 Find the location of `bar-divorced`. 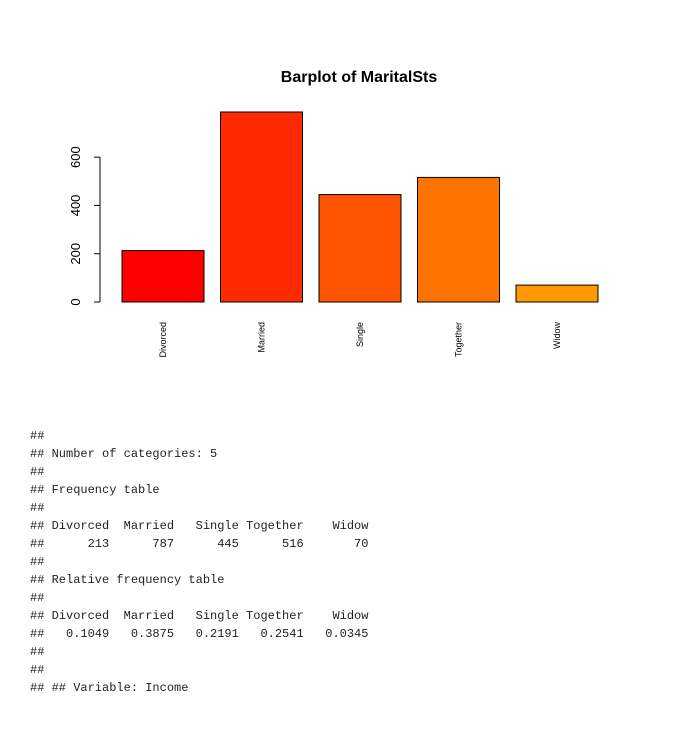

bar-divorced is located at coordinates (163, 276).